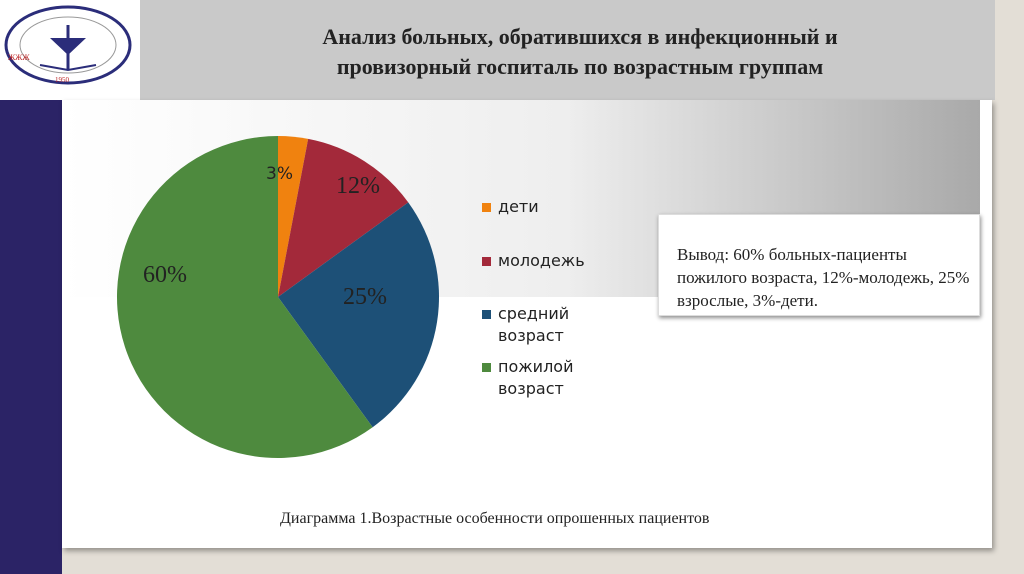  I want to click on data-label-3: 60%, so click(165, 275).